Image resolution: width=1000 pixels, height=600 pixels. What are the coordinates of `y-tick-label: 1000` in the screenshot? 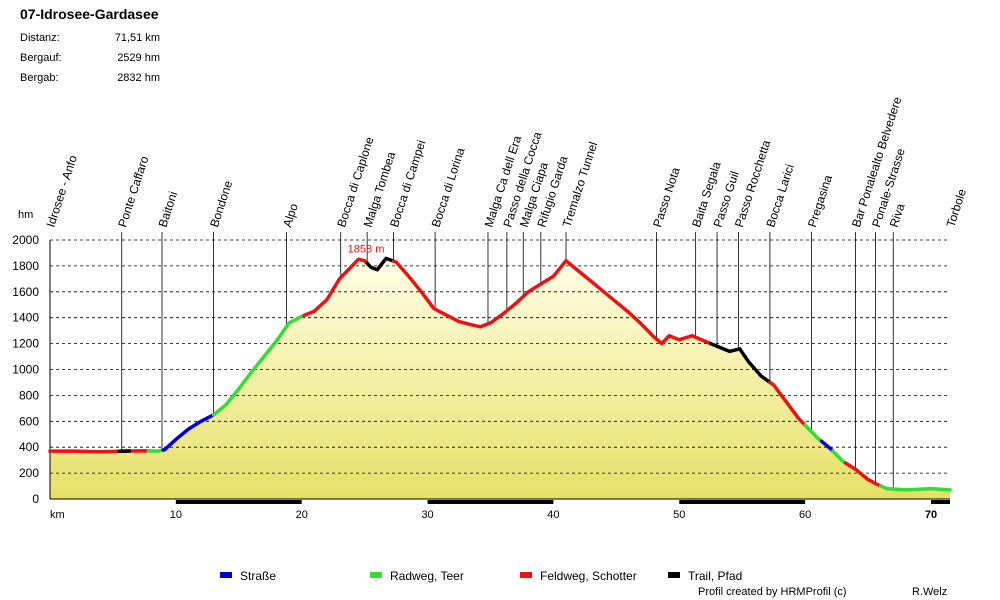 It's located at (25, 370).